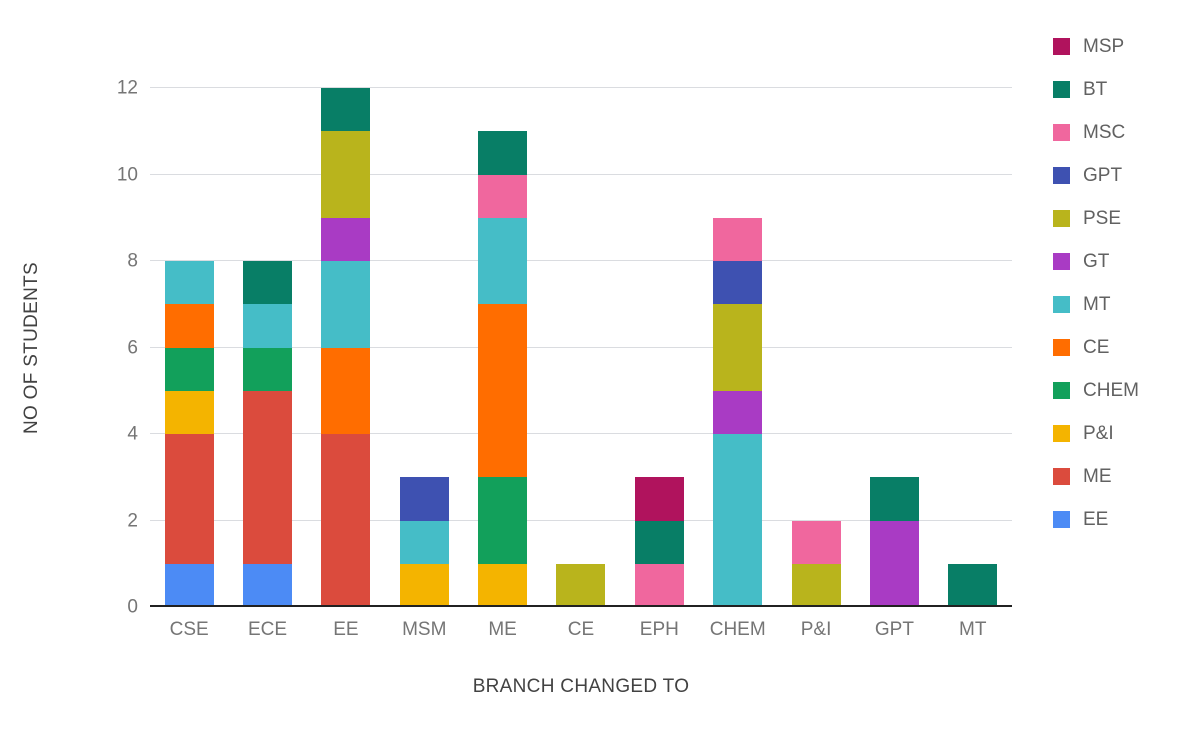  I want to click on stacked-bar-MT, so click(973, 347).